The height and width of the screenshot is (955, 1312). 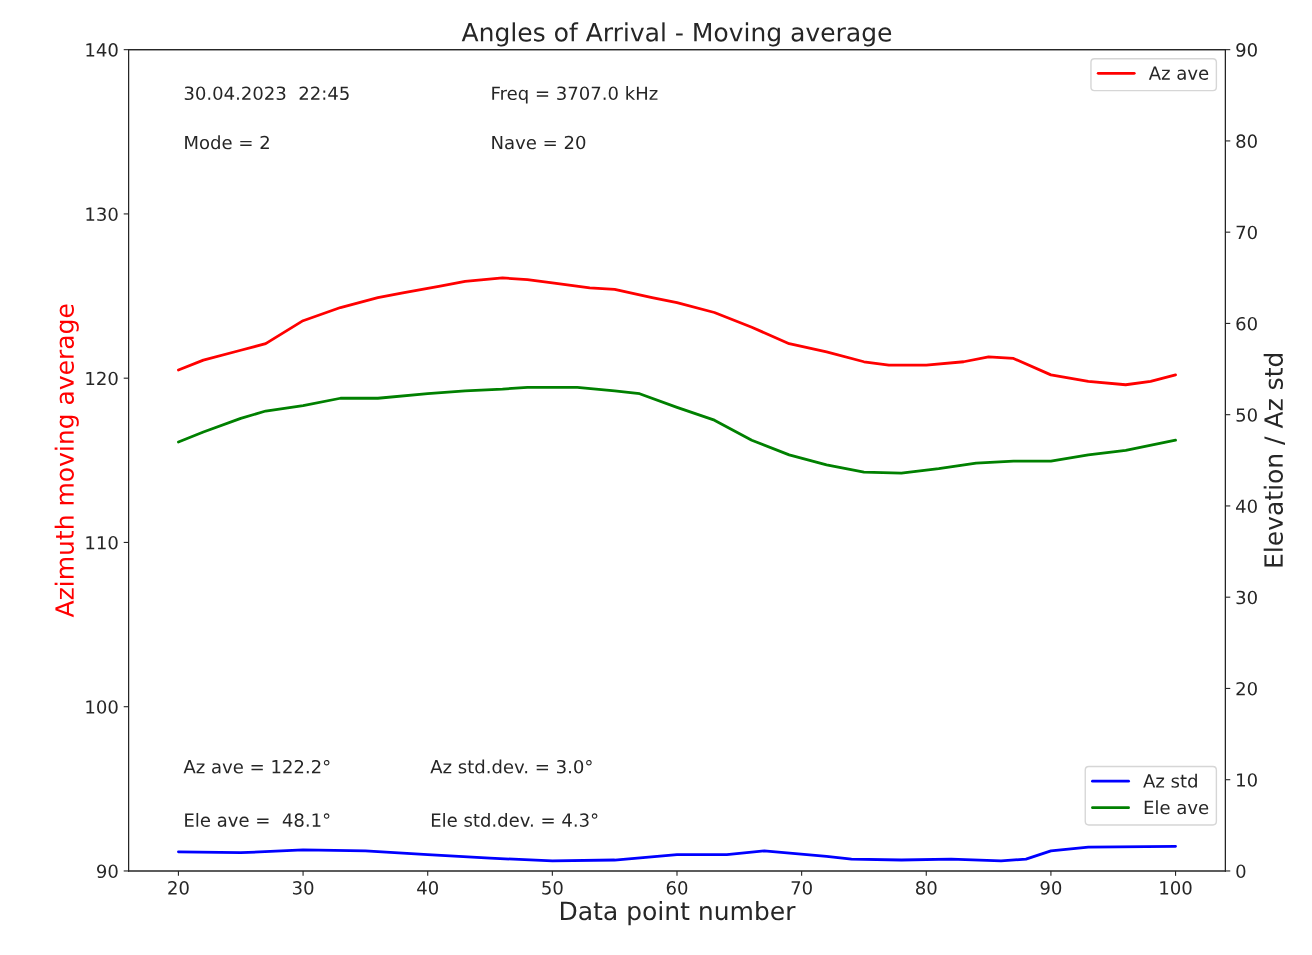 I want to click on y-tick-label: 110, so click(x=102, y=542).